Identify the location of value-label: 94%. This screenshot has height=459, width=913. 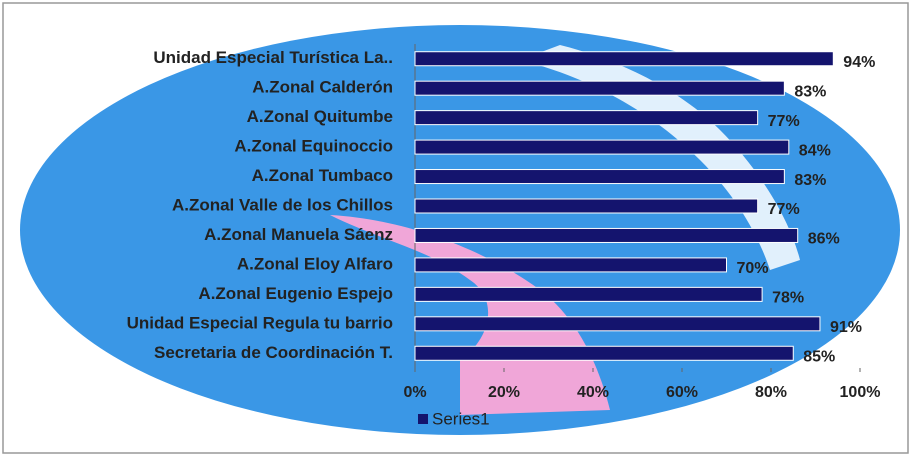
(859, 62).